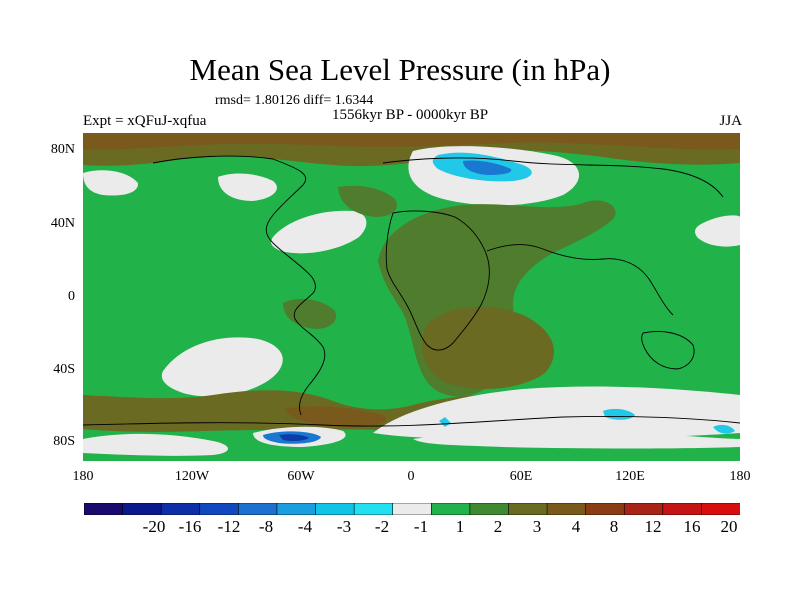  Describe the element at coordinates (71, 296) in the screenshot. I see `y-tick-label: 0` at that location.